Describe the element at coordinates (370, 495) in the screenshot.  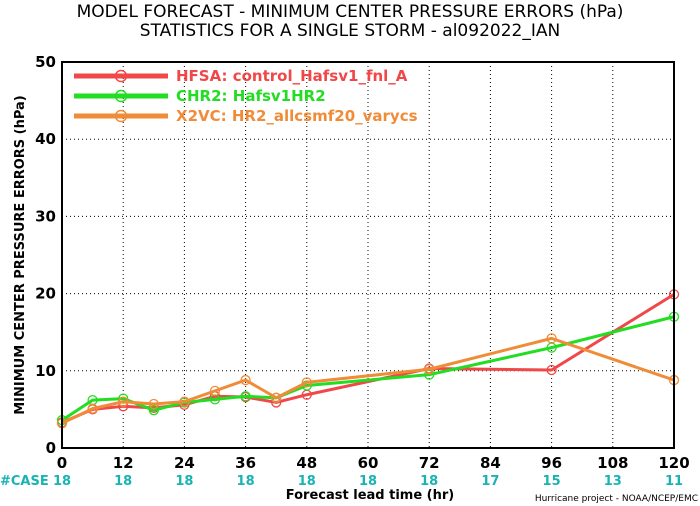
I see `x-axis-label: Forecast lead time (hr)` at that location.